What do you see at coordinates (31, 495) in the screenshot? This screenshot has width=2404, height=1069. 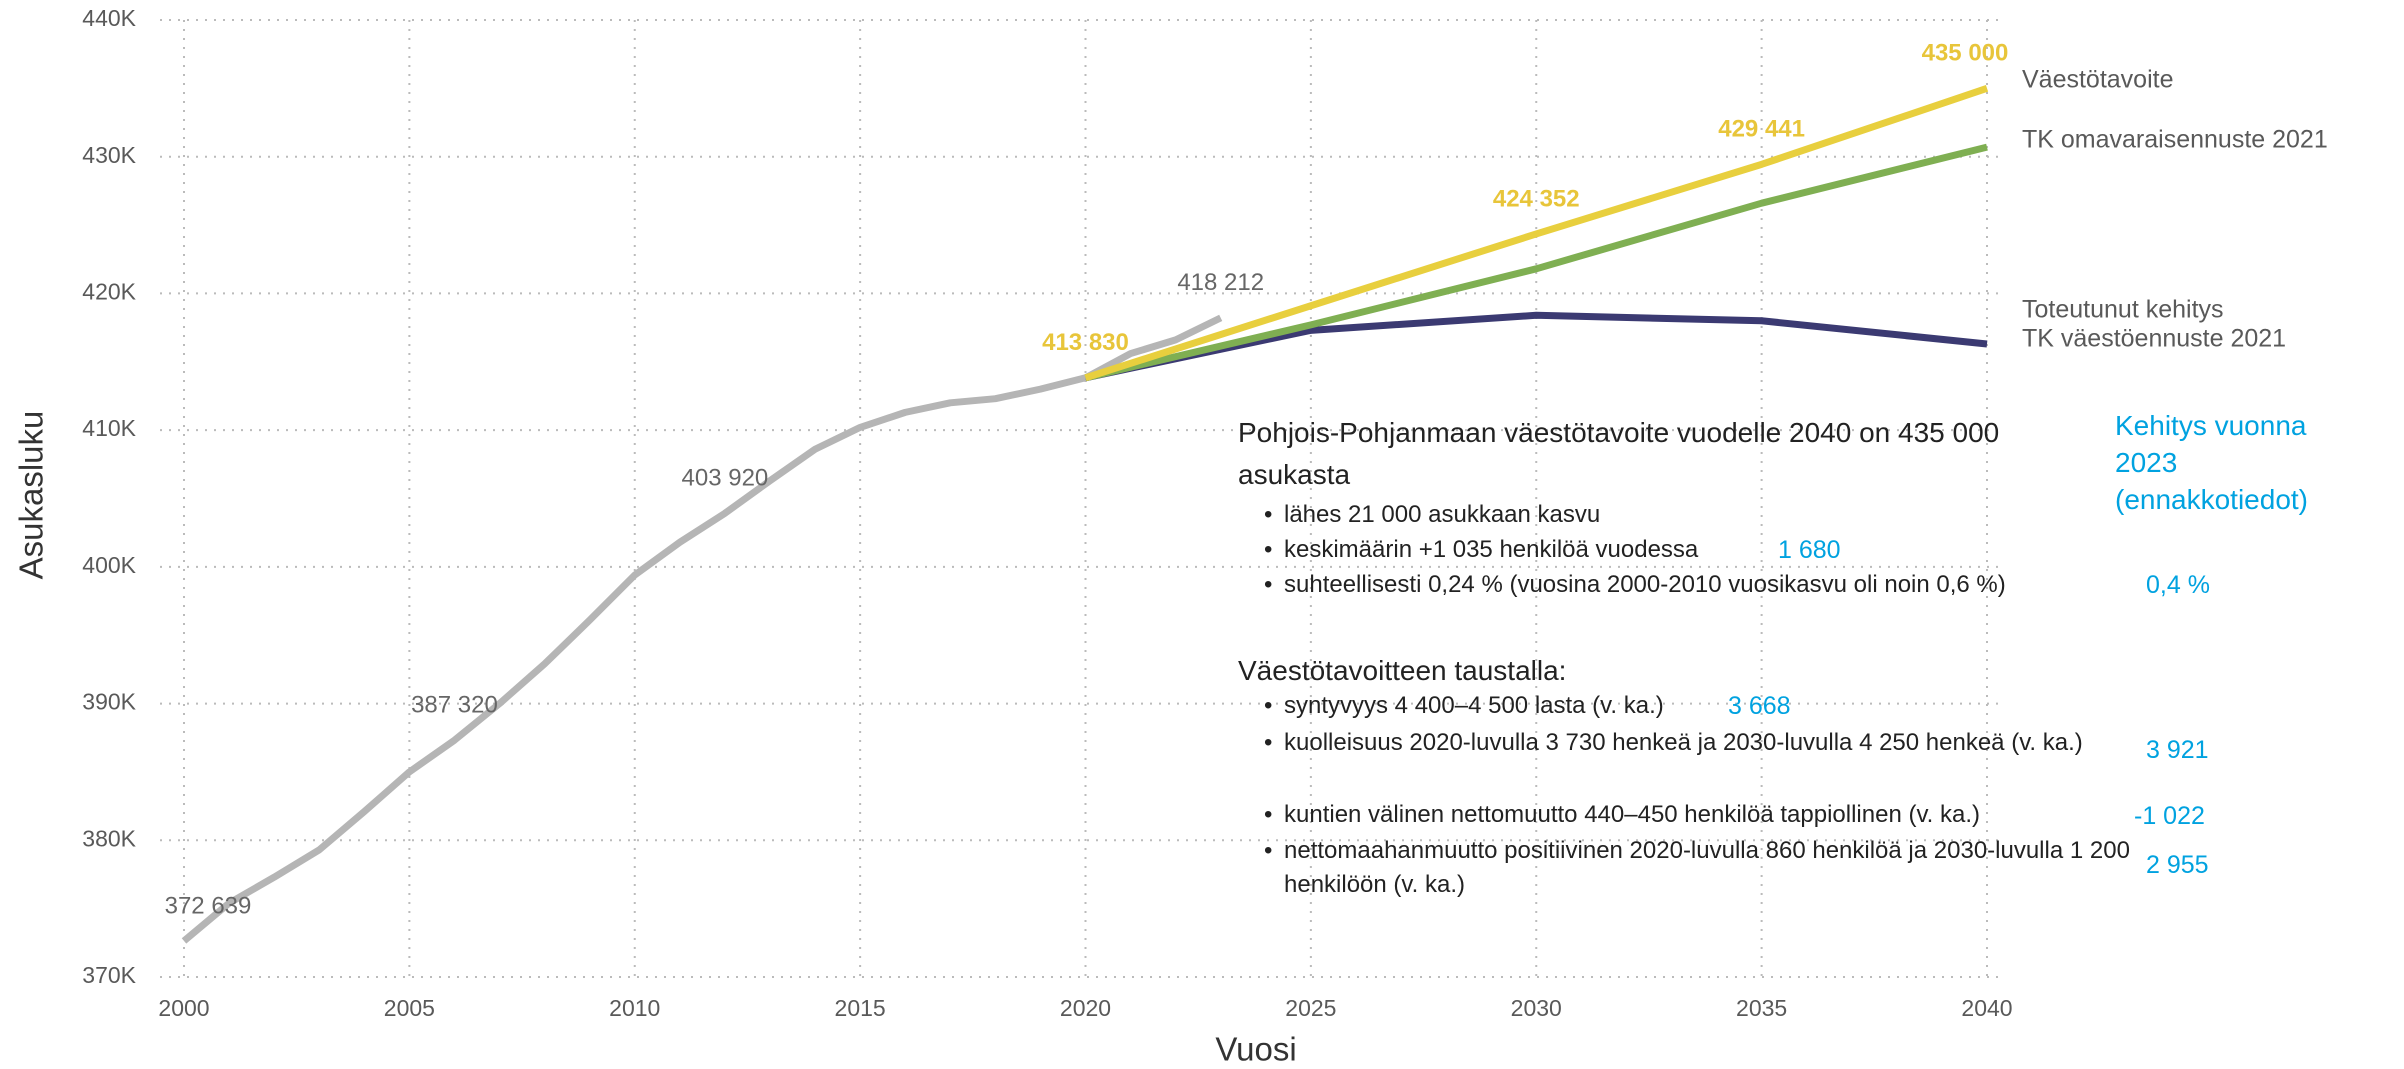 I see `y-axis-title: Asukasluku` at bounding box center [31, 495].